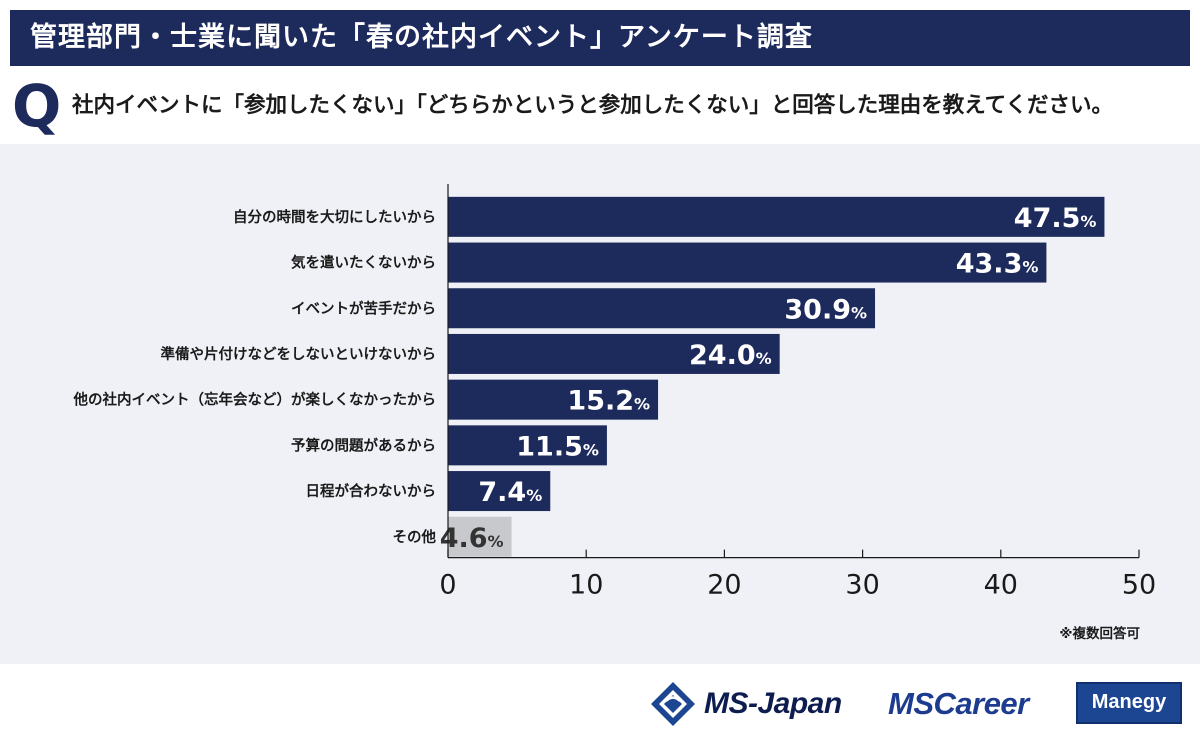 The width and height of the screenshot is (1200, 742). What do you see at coordinates (37, 106) in the screenshot?
I see `q-mark: Q` at bounding box center [37, 106].